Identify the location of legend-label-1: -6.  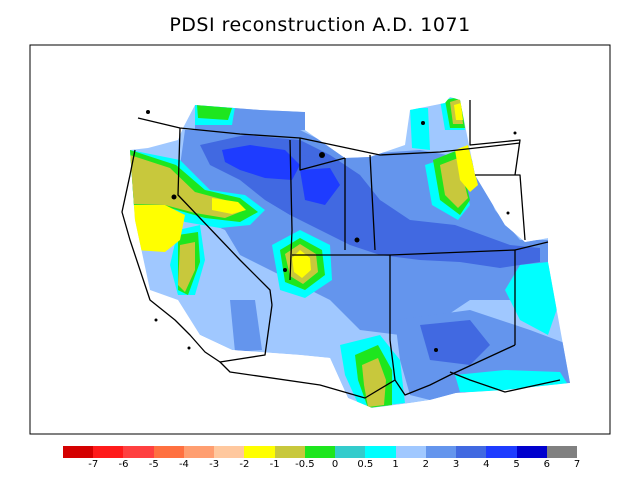
(123, 464).